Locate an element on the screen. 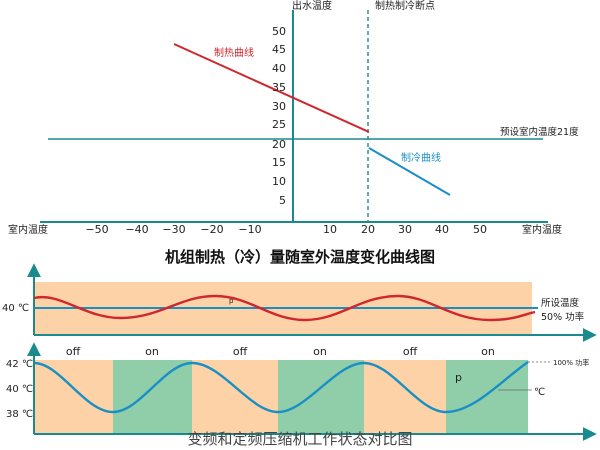 Image resolution: width=600 pixels, height=450 pixels. x-tick: −30 is located at coordinates (173, 229).